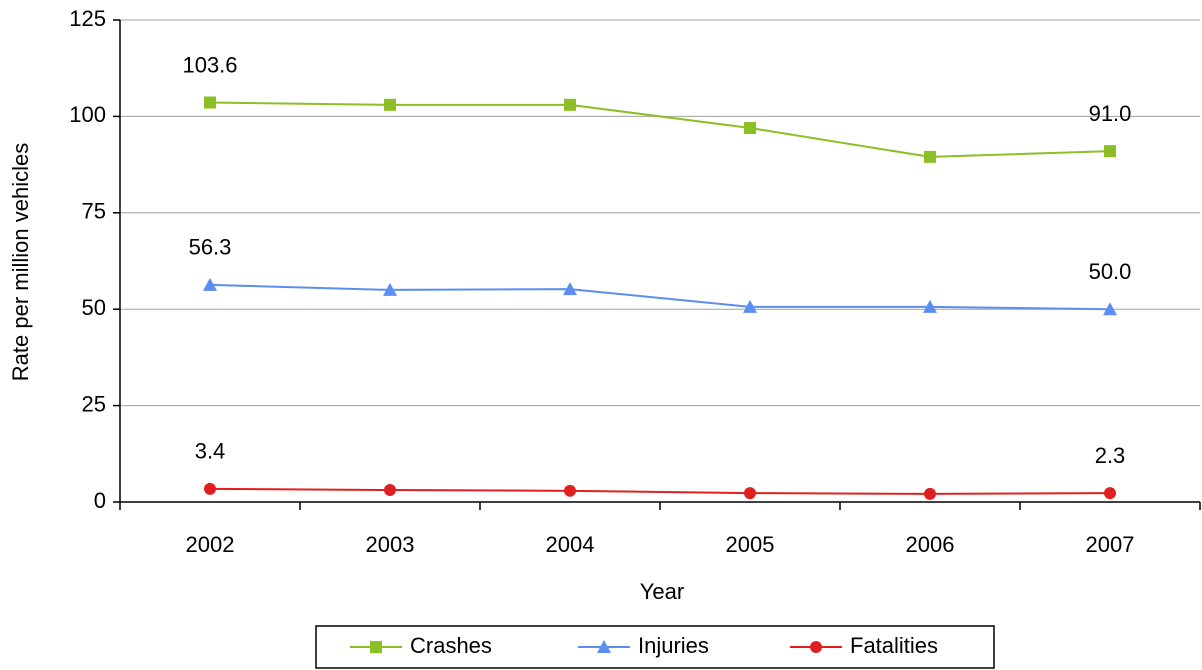 The height and width of the screenshot is (670, 1202). What do you see at coordinates (1110, 113) in the screenshot?
I see `data-label: 91.0` at bounding box center [1110, 113].